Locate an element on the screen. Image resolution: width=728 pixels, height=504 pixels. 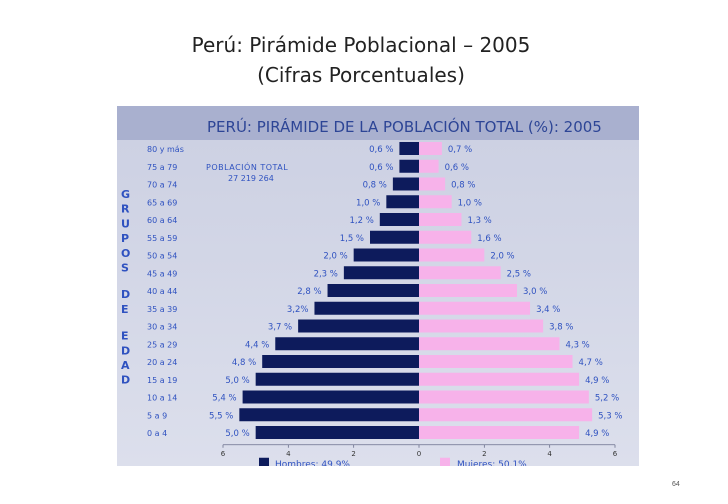
age-group-label: 25 a 29 is located at coordinates (162, 344).